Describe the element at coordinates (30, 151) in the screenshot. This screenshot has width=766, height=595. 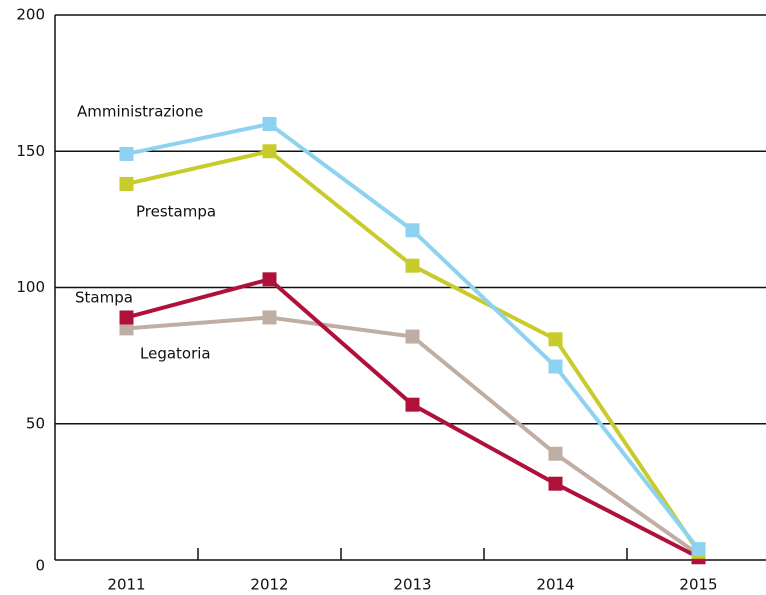
I see `y-tick-label: 150` at that location.